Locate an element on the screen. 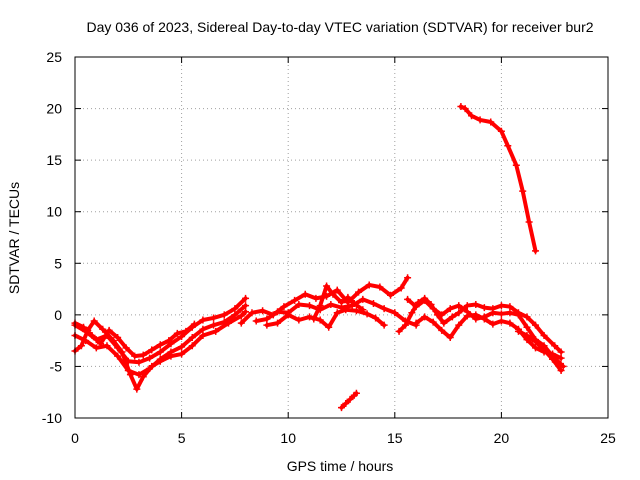 The height and width of the screenshot is (480, 640). series-line is located at coordinates (338, 302).